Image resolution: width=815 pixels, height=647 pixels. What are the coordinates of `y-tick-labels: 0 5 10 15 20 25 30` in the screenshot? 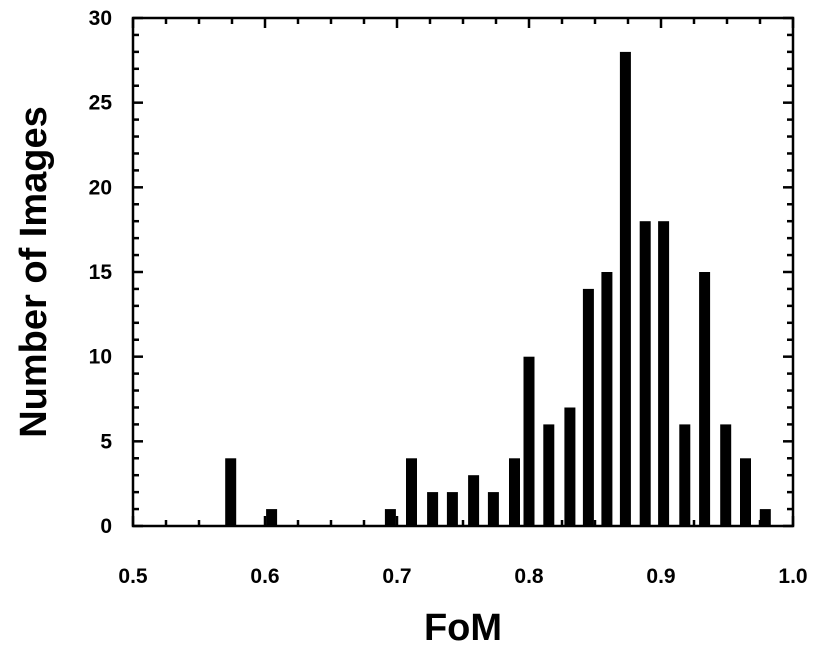 It's located at (101, 272).